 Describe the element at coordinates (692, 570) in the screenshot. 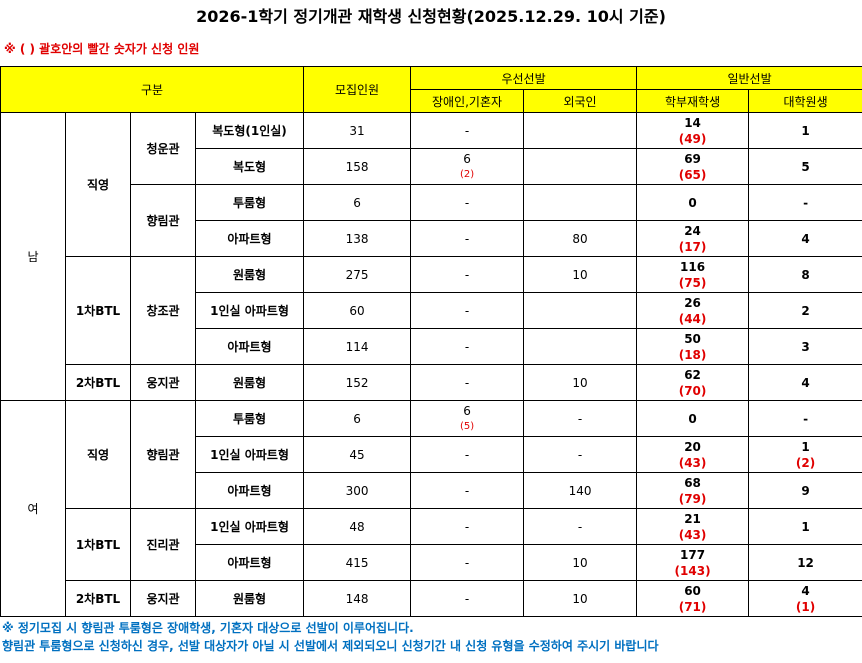

I see `undergrad-applied: (143)` at that location.